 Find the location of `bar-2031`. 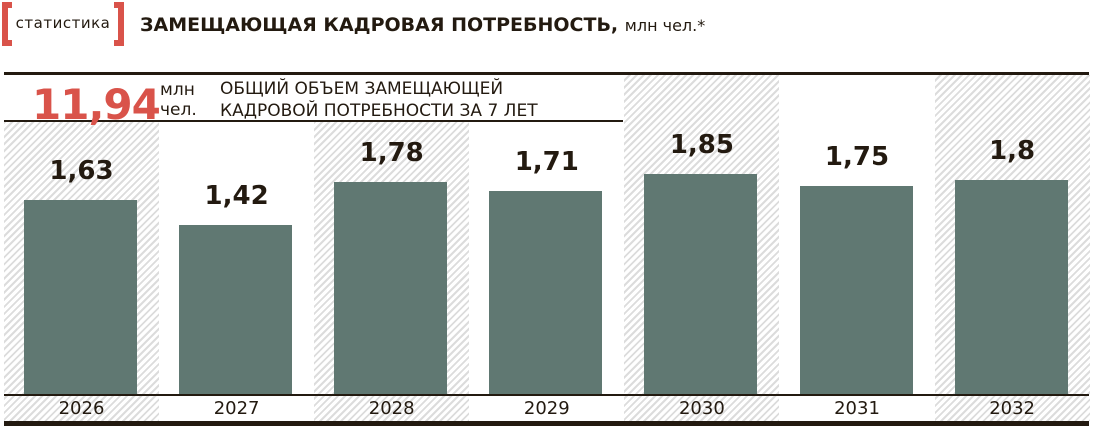

bar-2031 is located at coordinates (856, 289).